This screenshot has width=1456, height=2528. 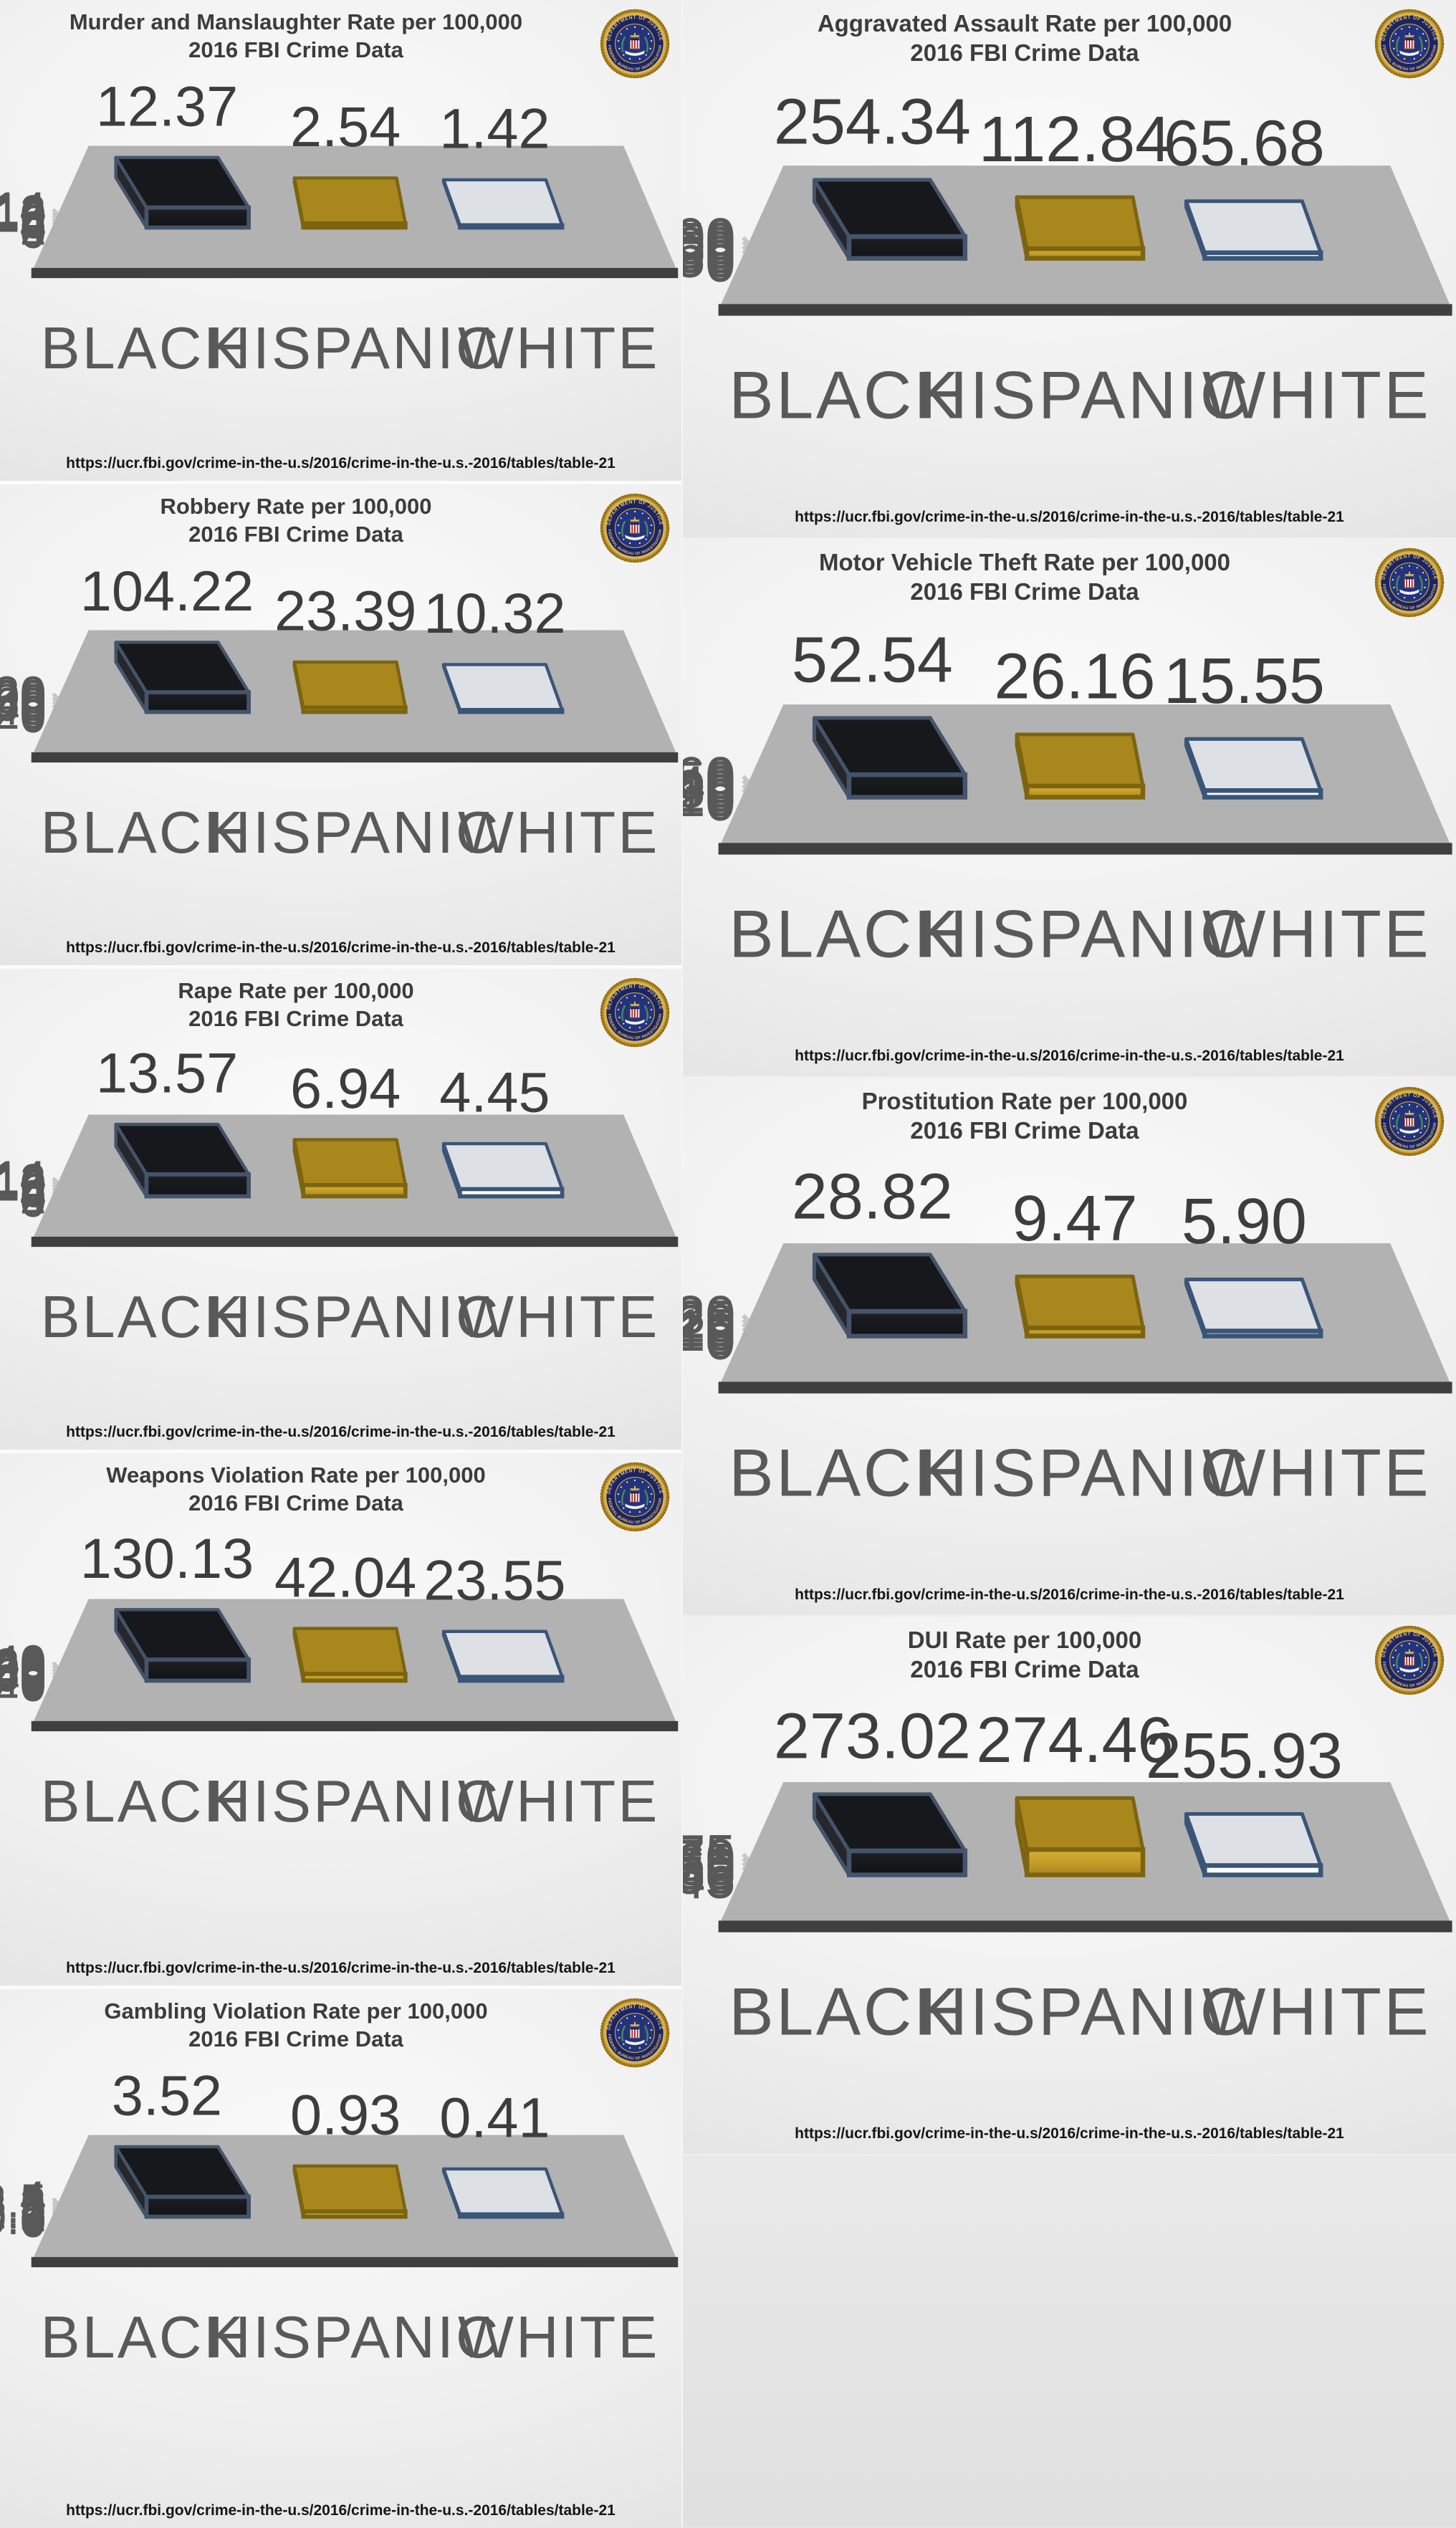 I want to click on y-tick-label: 3.5, so click(x=23, y=2201).